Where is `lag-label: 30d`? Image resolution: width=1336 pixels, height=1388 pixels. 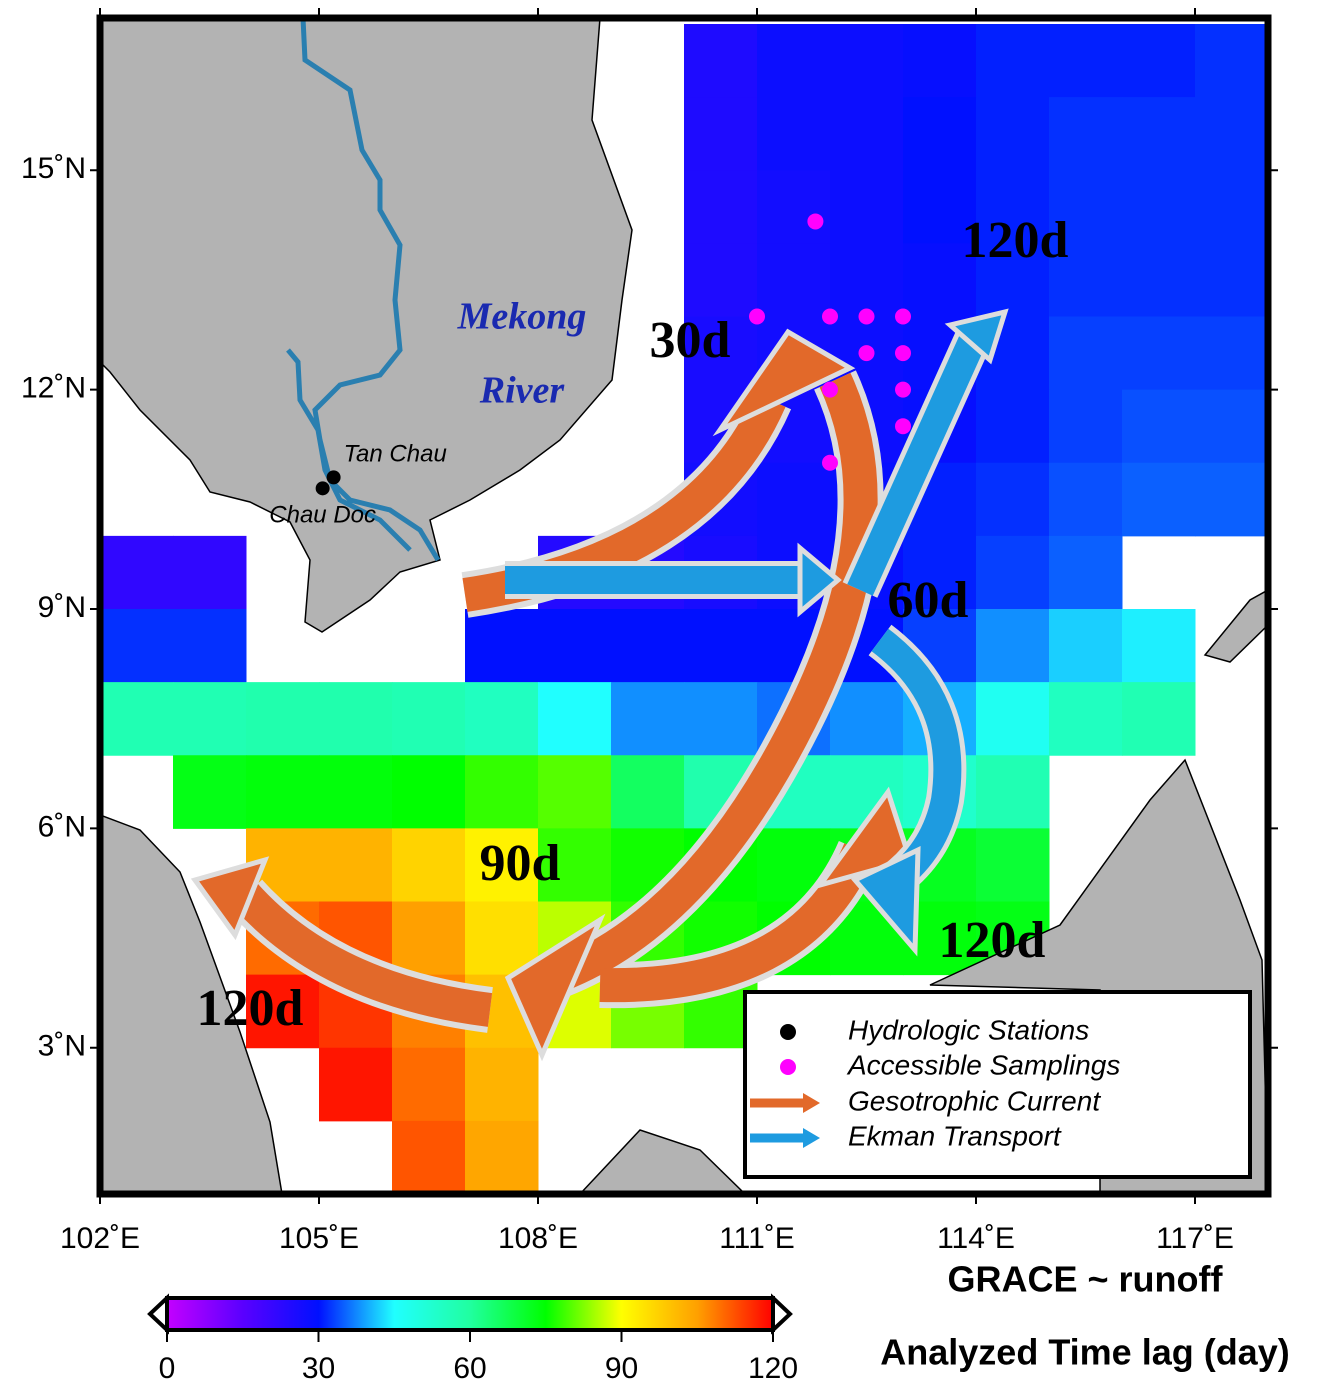
lag-label: 30d is located at coordinates (690, 340).